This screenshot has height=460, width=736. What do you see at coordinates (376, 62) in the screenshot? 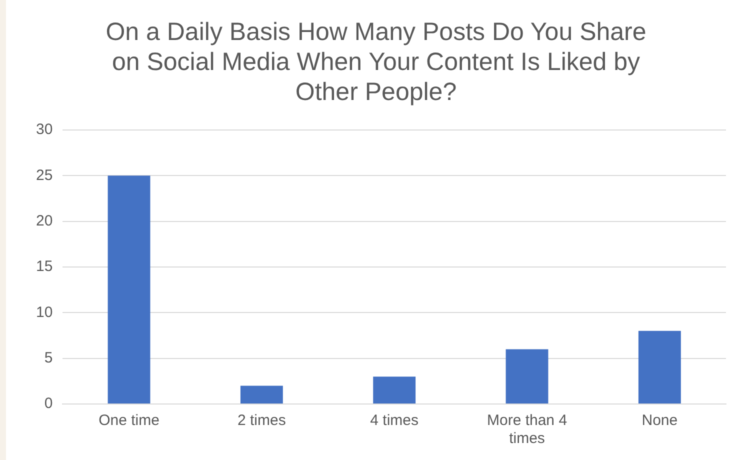
I see `chart-title: On a Daily Basis How Many Posts Do You Share on Social Media When Your Content Is Liked by Other People?` at bounding box center [376, 62].